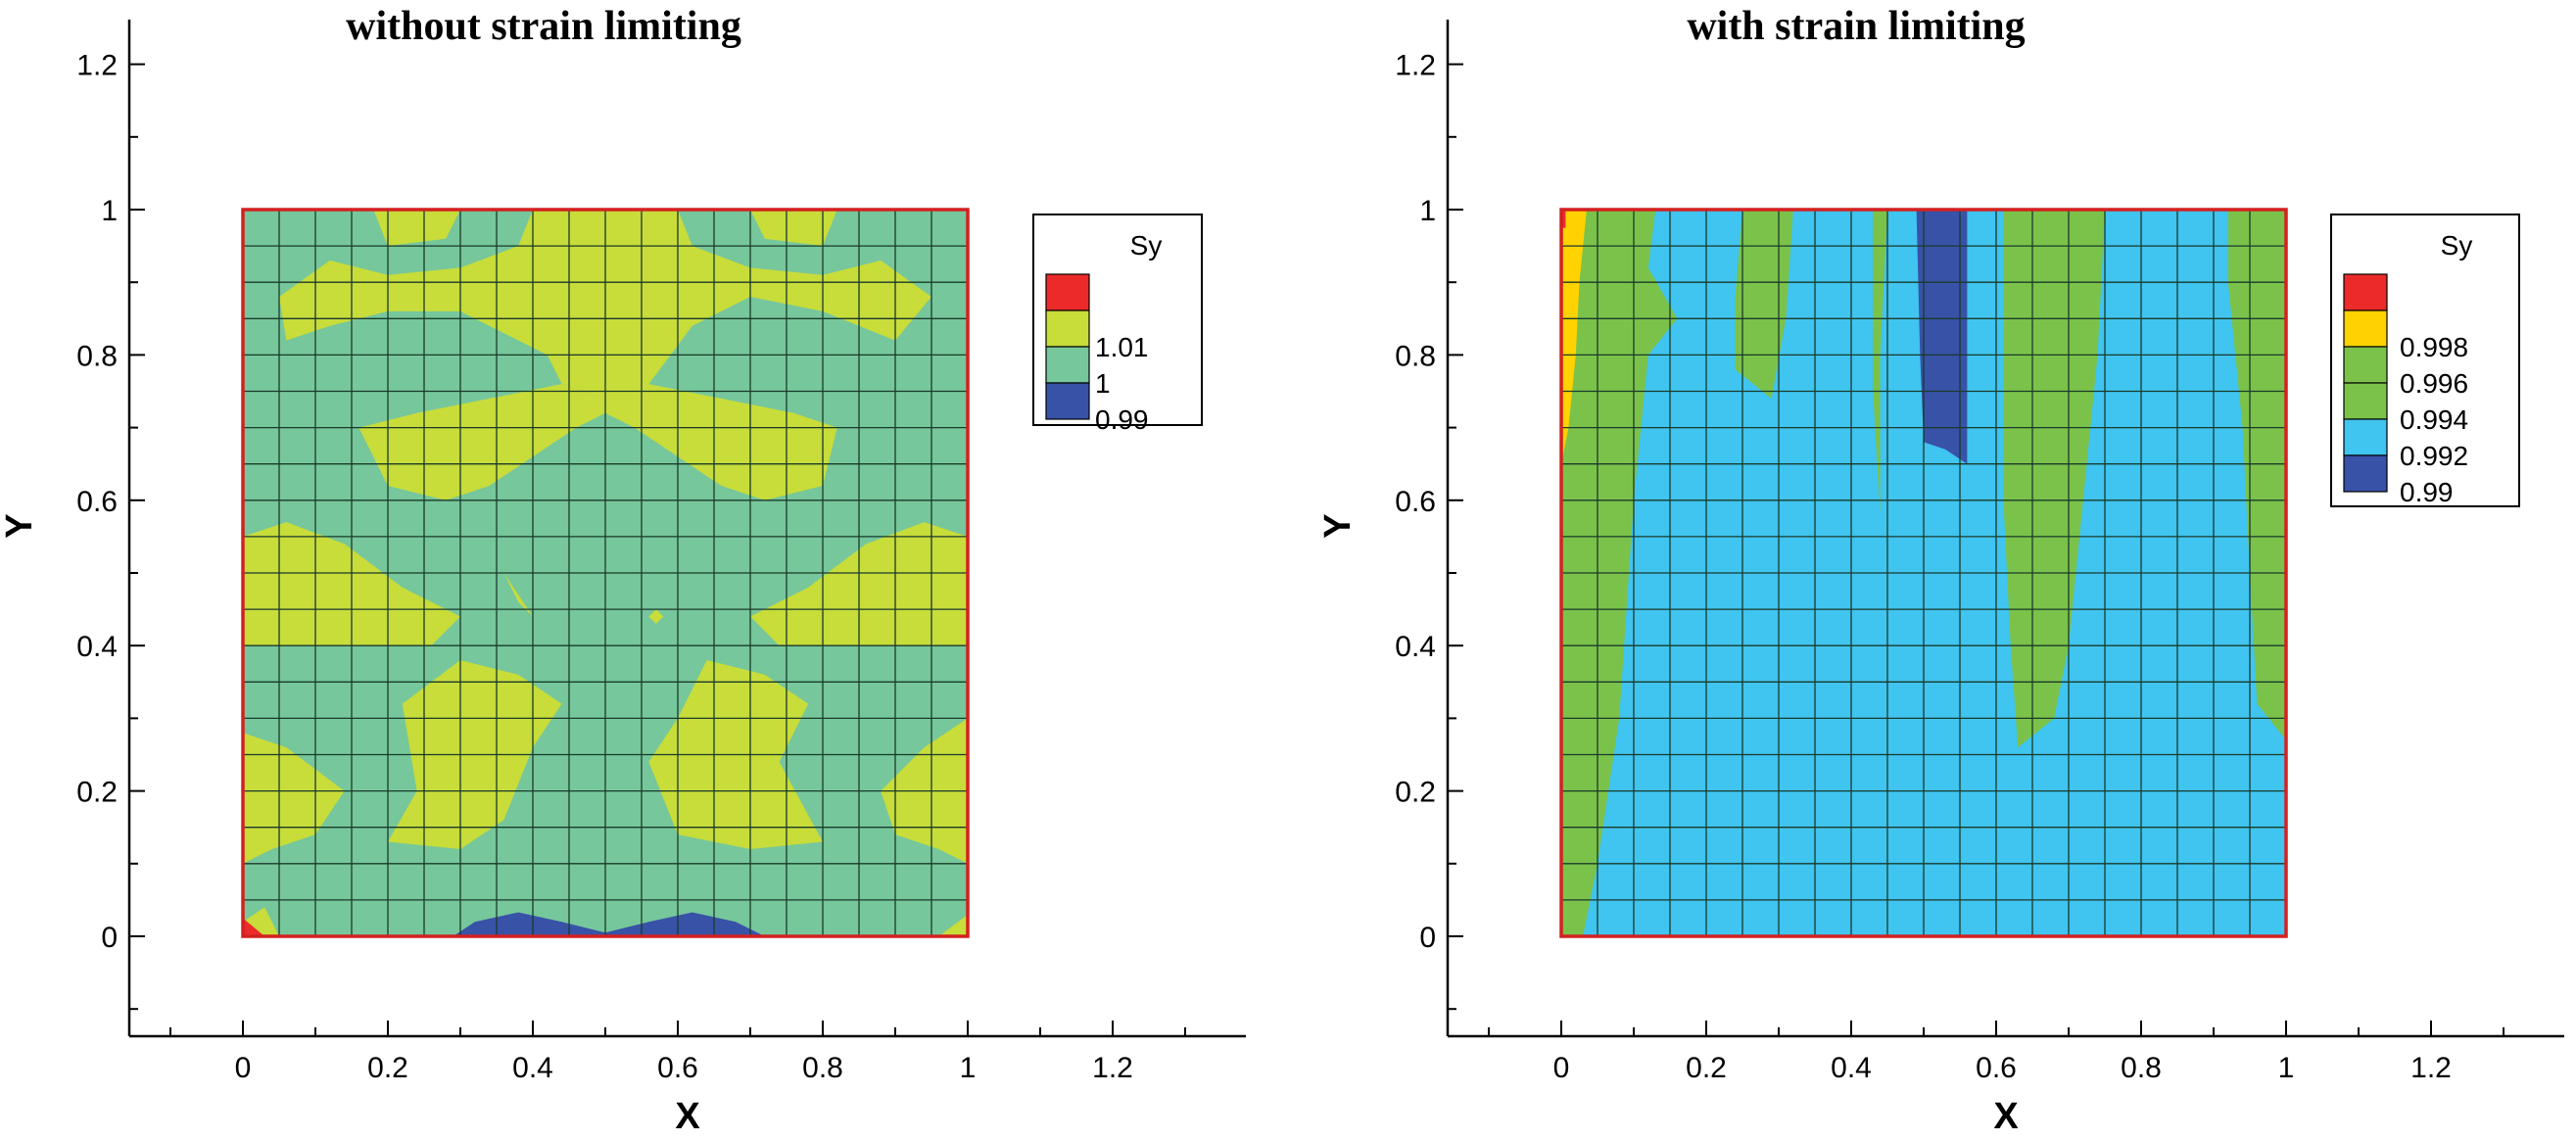 Image resolution: width=2576 pixels, height=1141 pixels. I want to click on left-legend-title: Sy, so click(1146, 245).